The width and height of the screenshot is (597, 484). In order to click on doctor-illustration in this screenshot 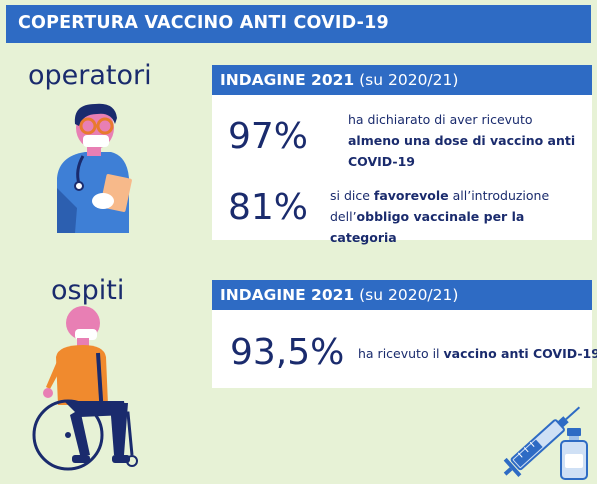, I will do `click(94, 168)`.